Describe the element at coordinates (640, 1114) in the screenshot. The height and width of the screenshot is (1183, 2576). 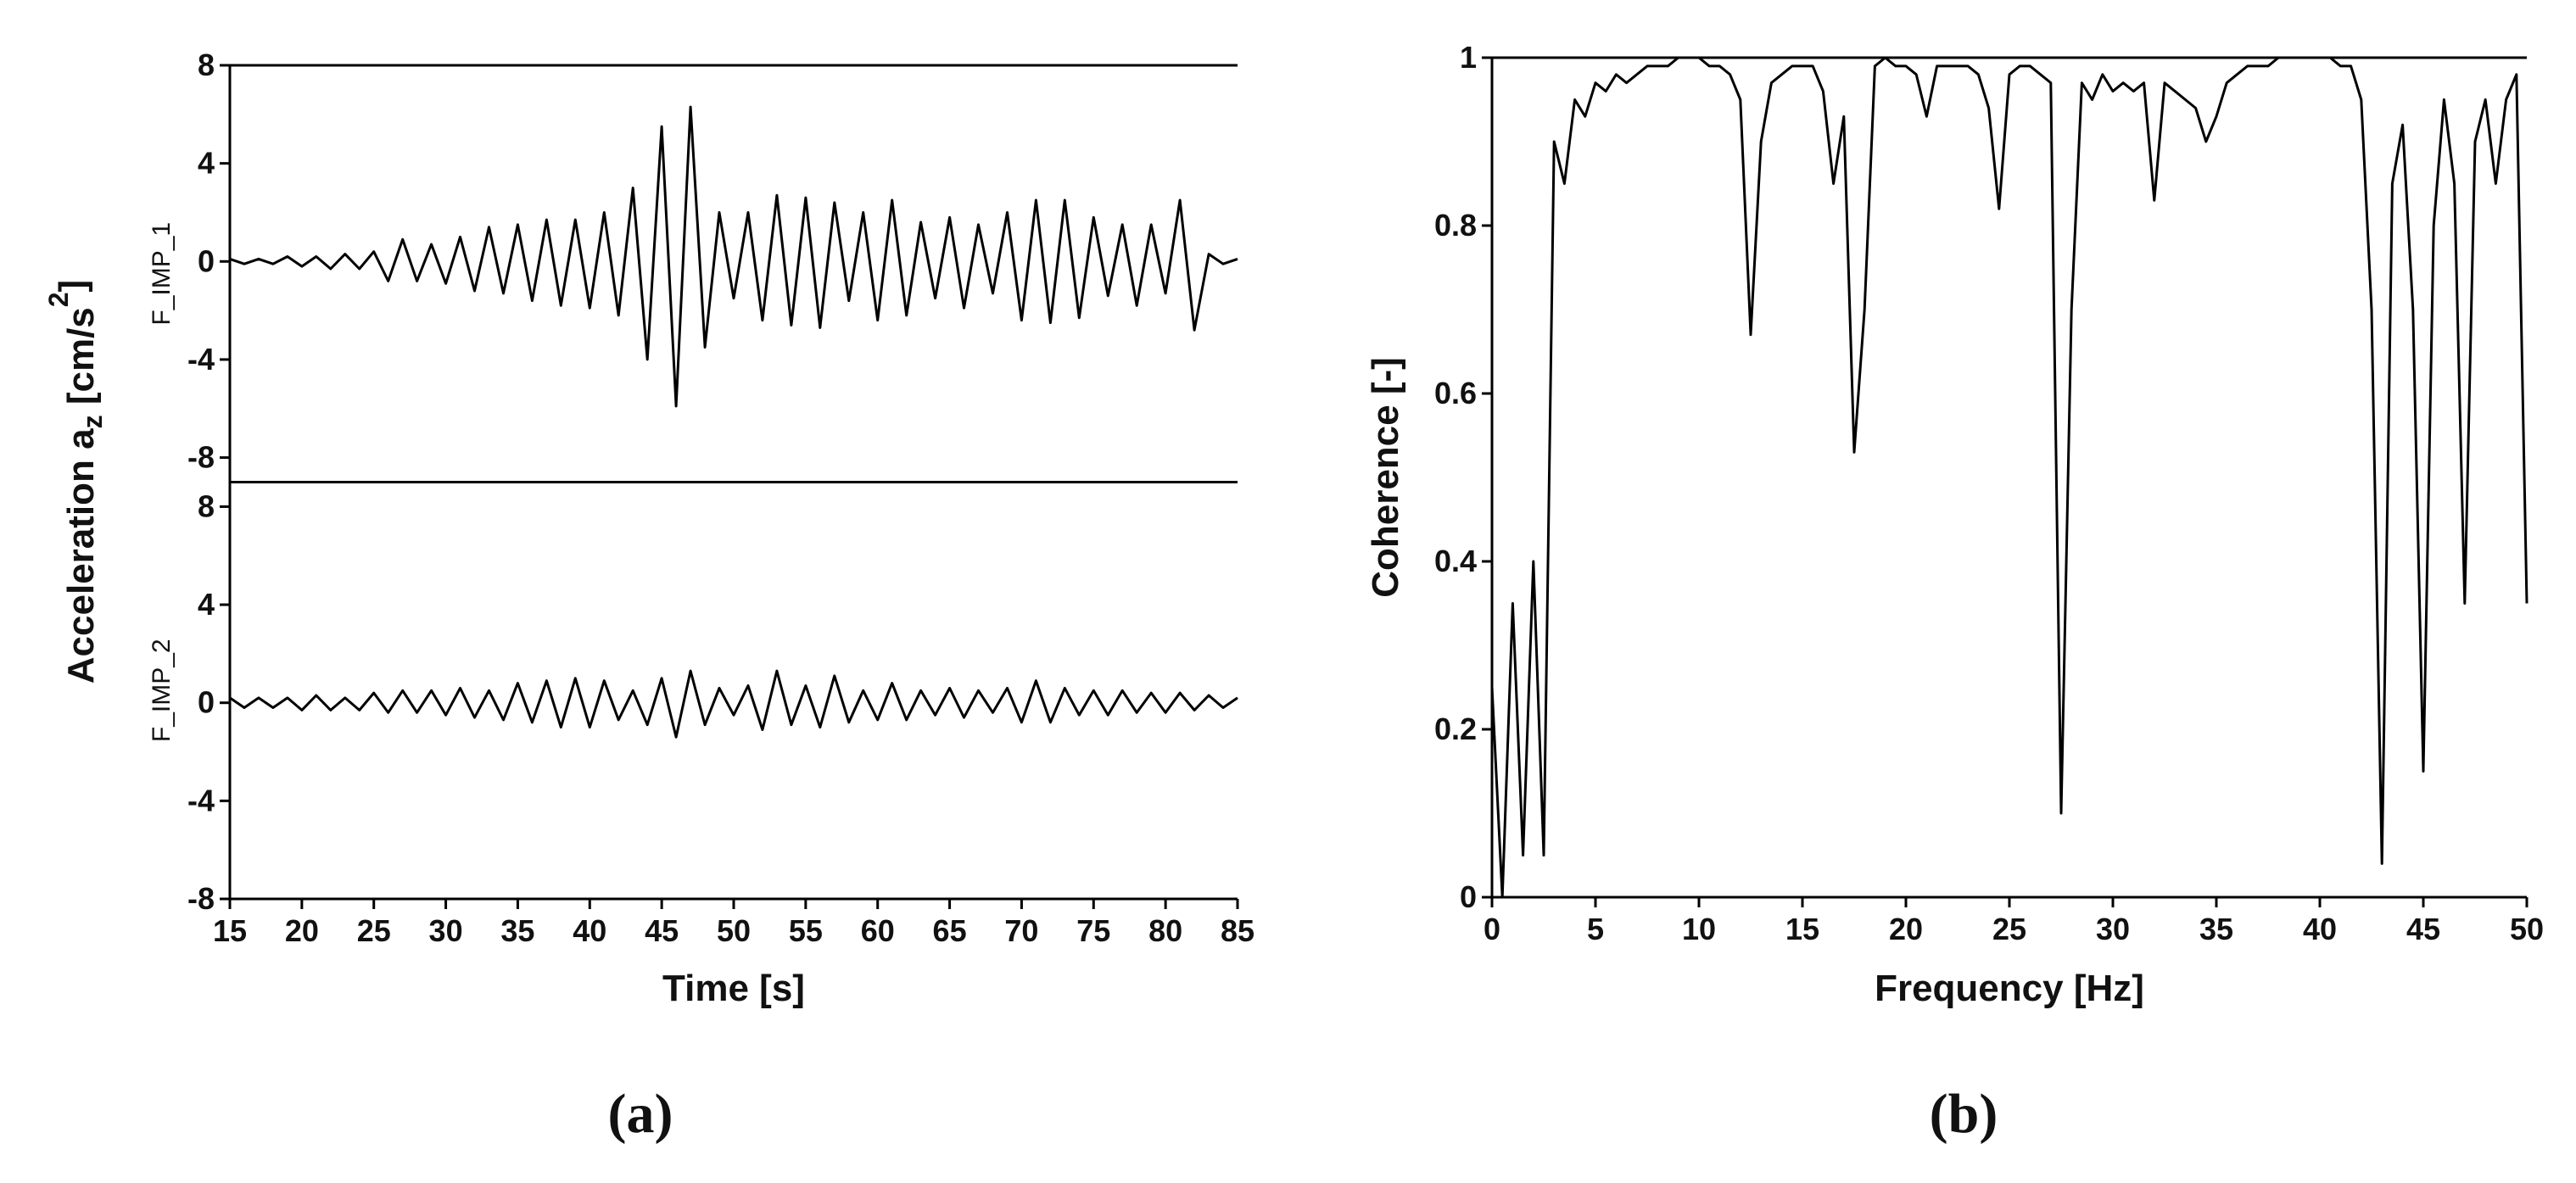
I see `panel-caption: (a)` at that location.